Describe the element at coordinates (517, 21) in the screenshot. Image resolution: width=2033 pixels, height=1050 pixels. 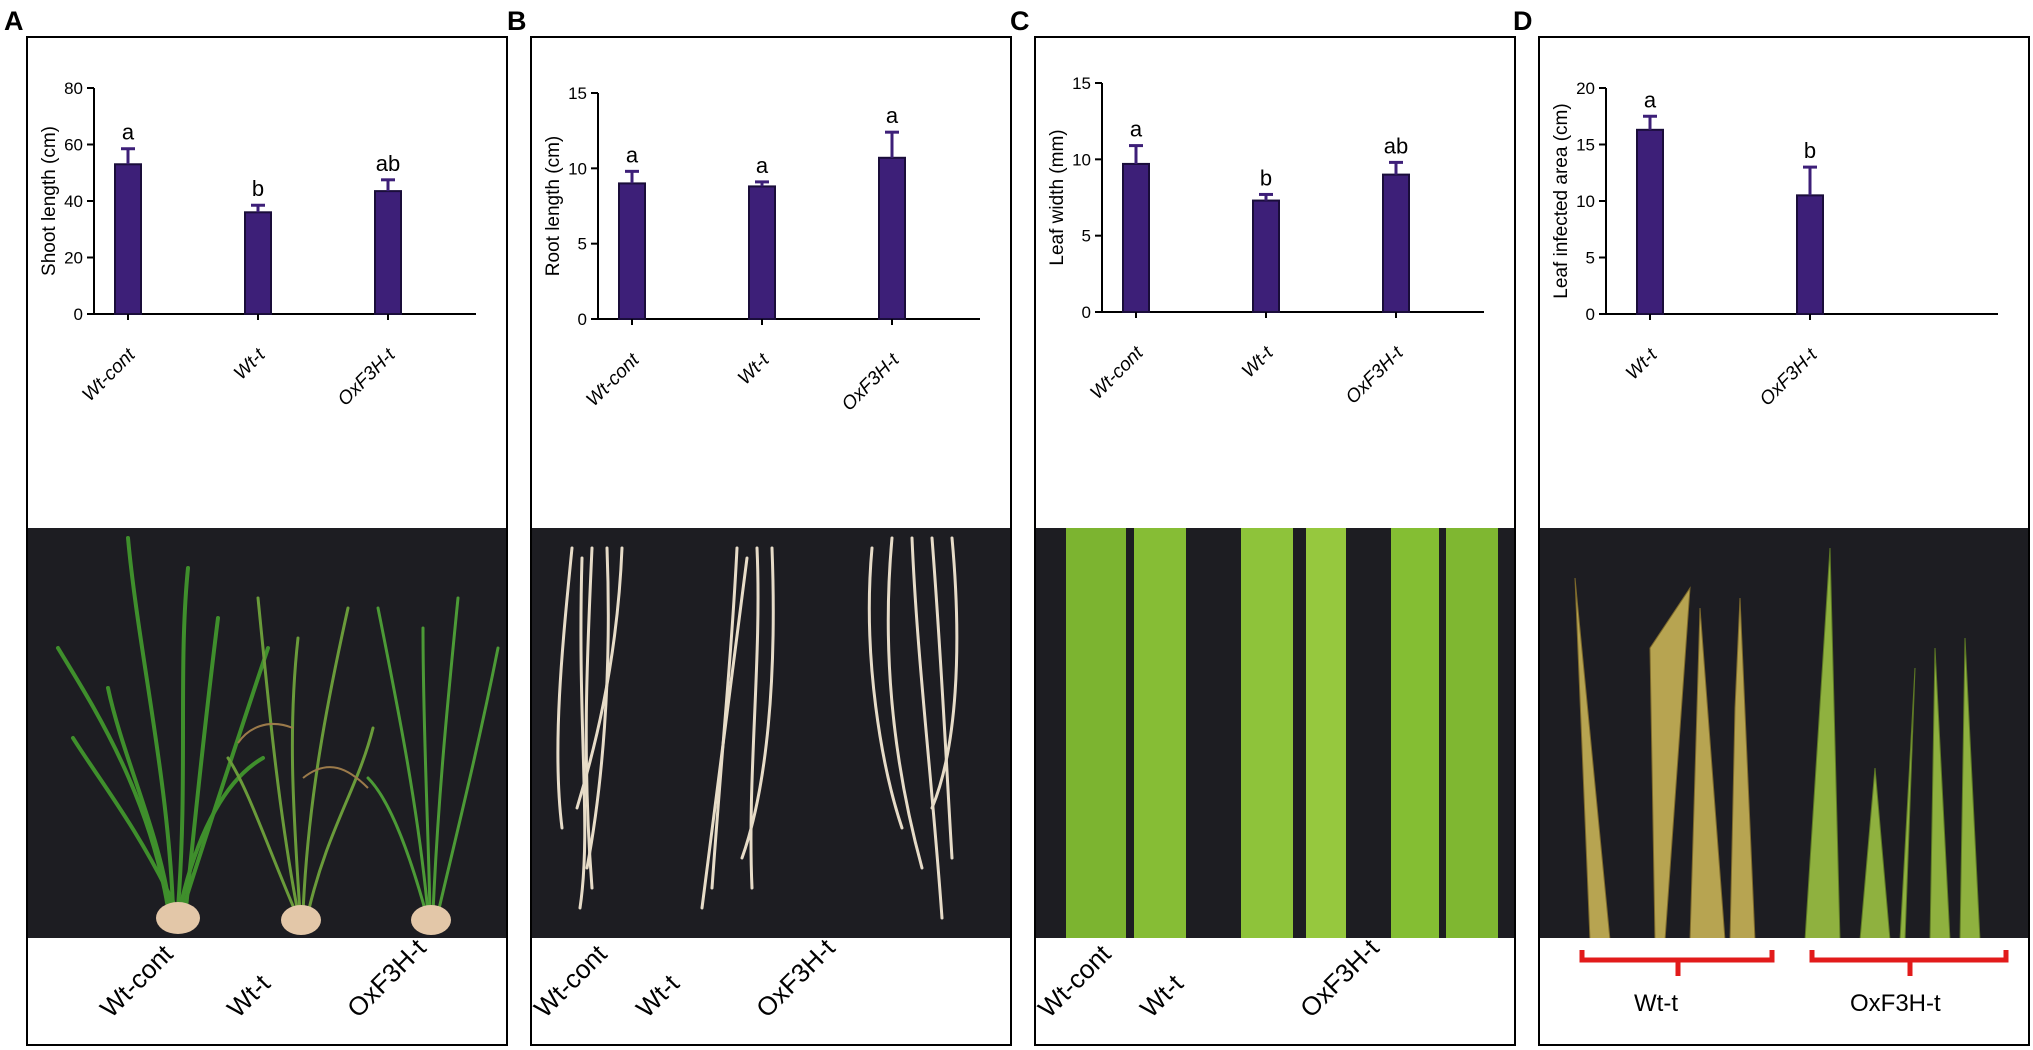
I see `panel-letter-b: B` at that location.